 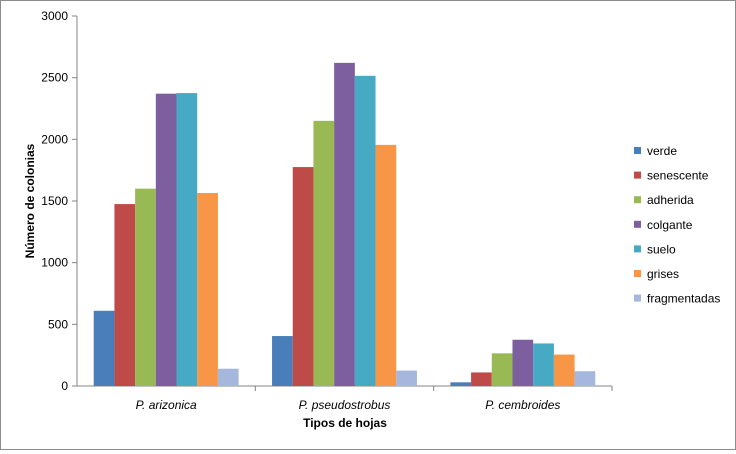 What do you see at coordinates (64, 386) in the screenshot?
I see `y-tick-label: 0` at bounding box center [64, 386].